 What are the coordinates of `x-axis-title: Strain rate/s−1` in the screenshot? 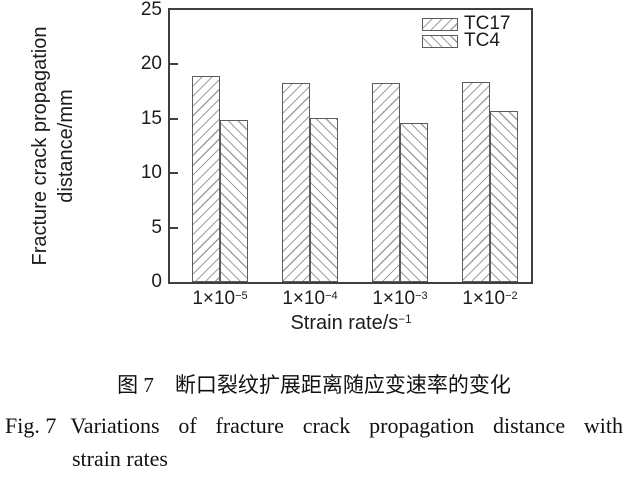 It's located at (351, 323).